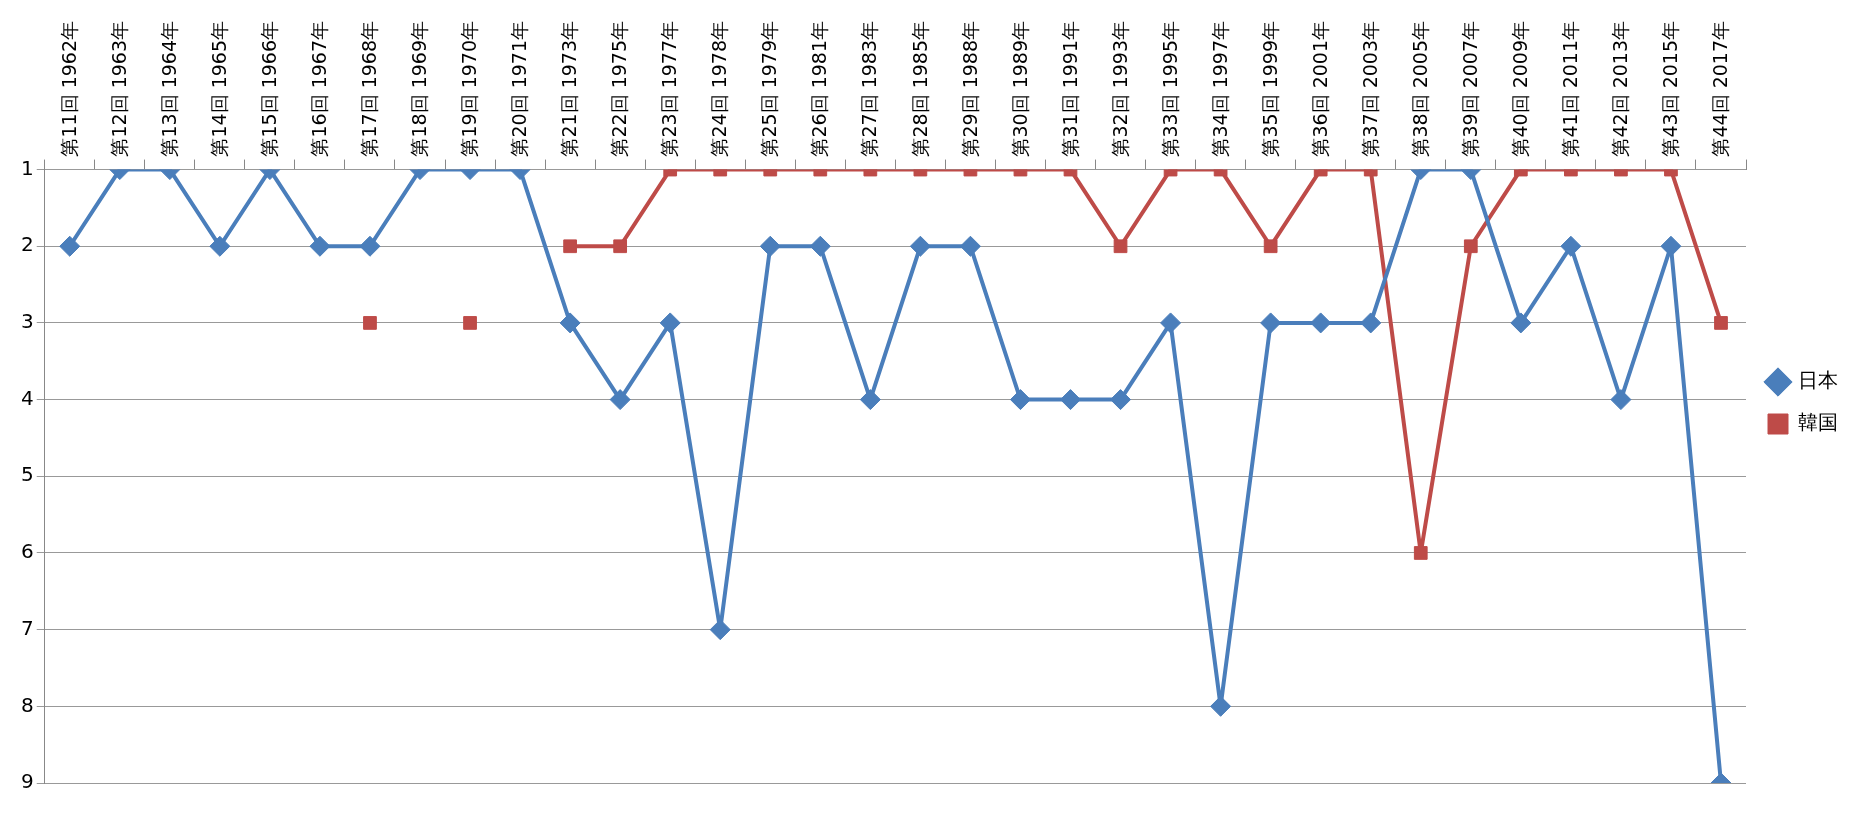 This screenshot has height=814, width=1874. Describe the element at coordinates (1319, 88) in the screenshot. I see `x-tick-label: 第36回 2001年` at that location.